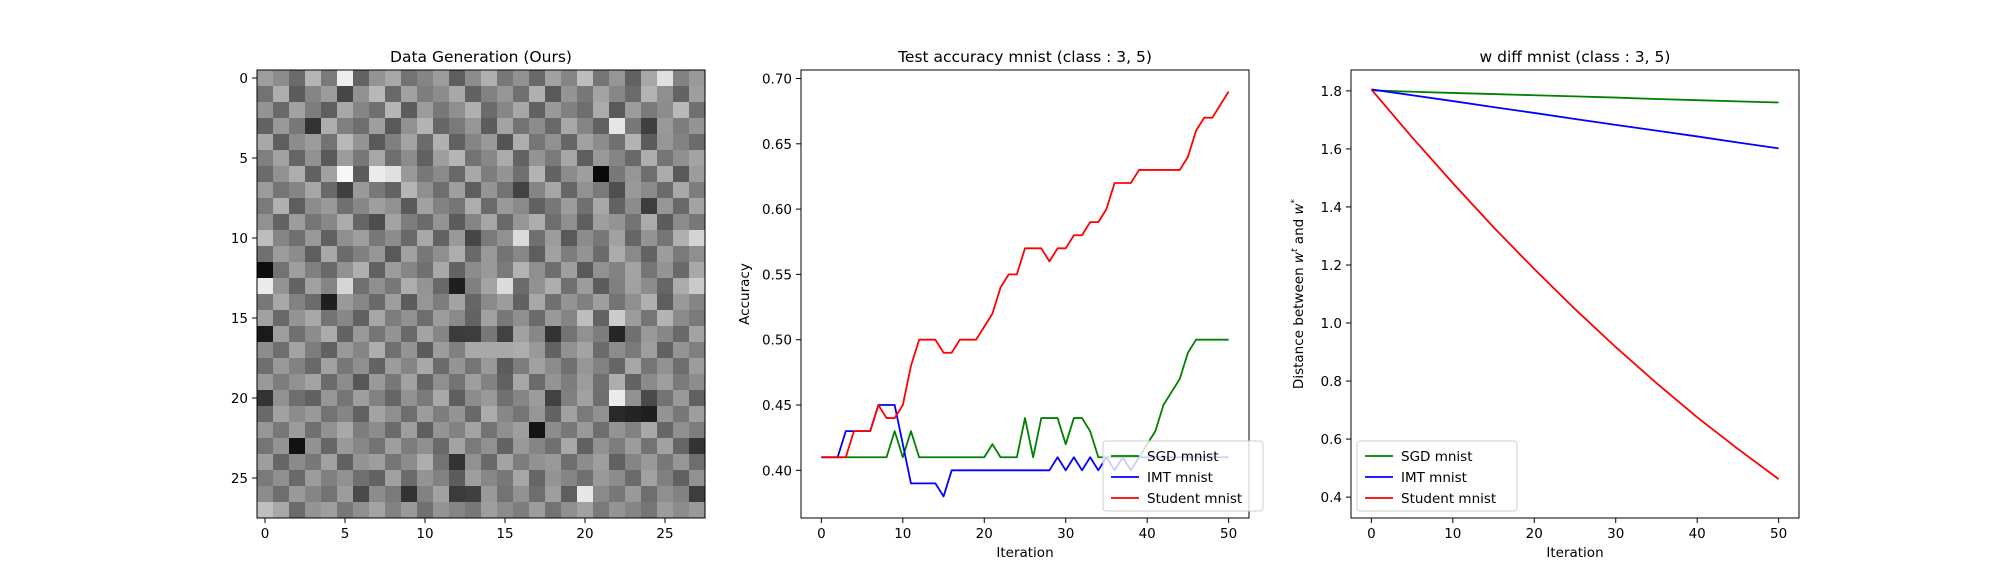 This screenshot has width=2000, height=580. Describe the element at coordinates (424, 534) in the screenshot. I see `heatmap-x-tick-label: 10` at that location.